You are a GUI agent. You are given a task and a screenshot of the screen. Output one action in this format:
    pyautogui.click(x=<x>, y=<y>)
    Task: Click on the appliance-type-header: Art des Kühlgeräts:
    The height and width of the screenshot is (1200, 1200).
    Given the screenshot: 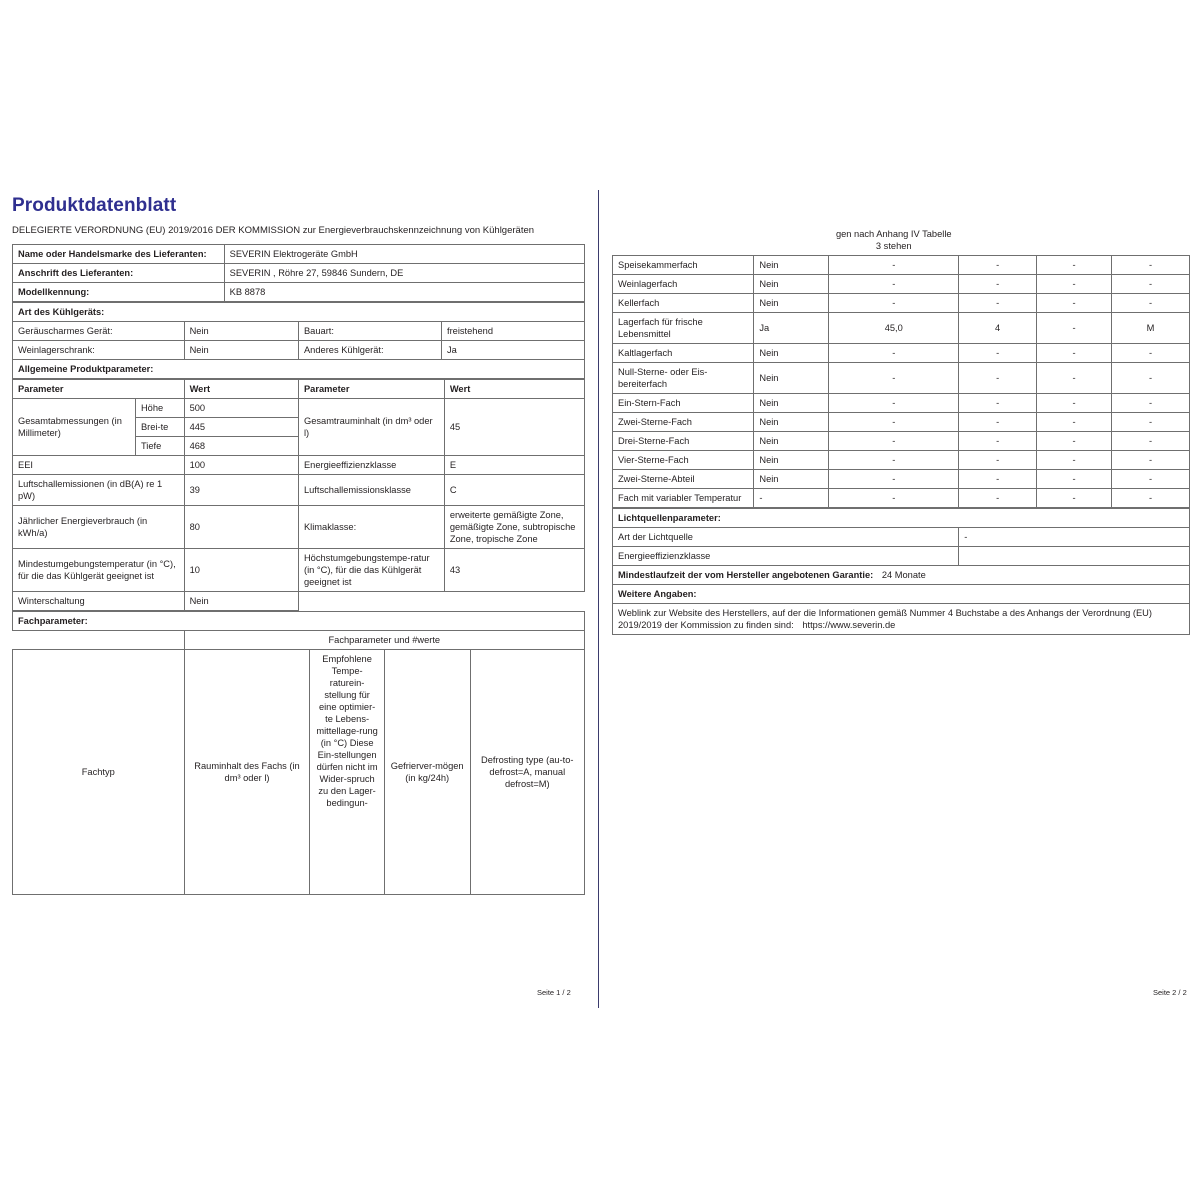 What is the action you would take?
    pyautogui.click(x=298, y=311)
    